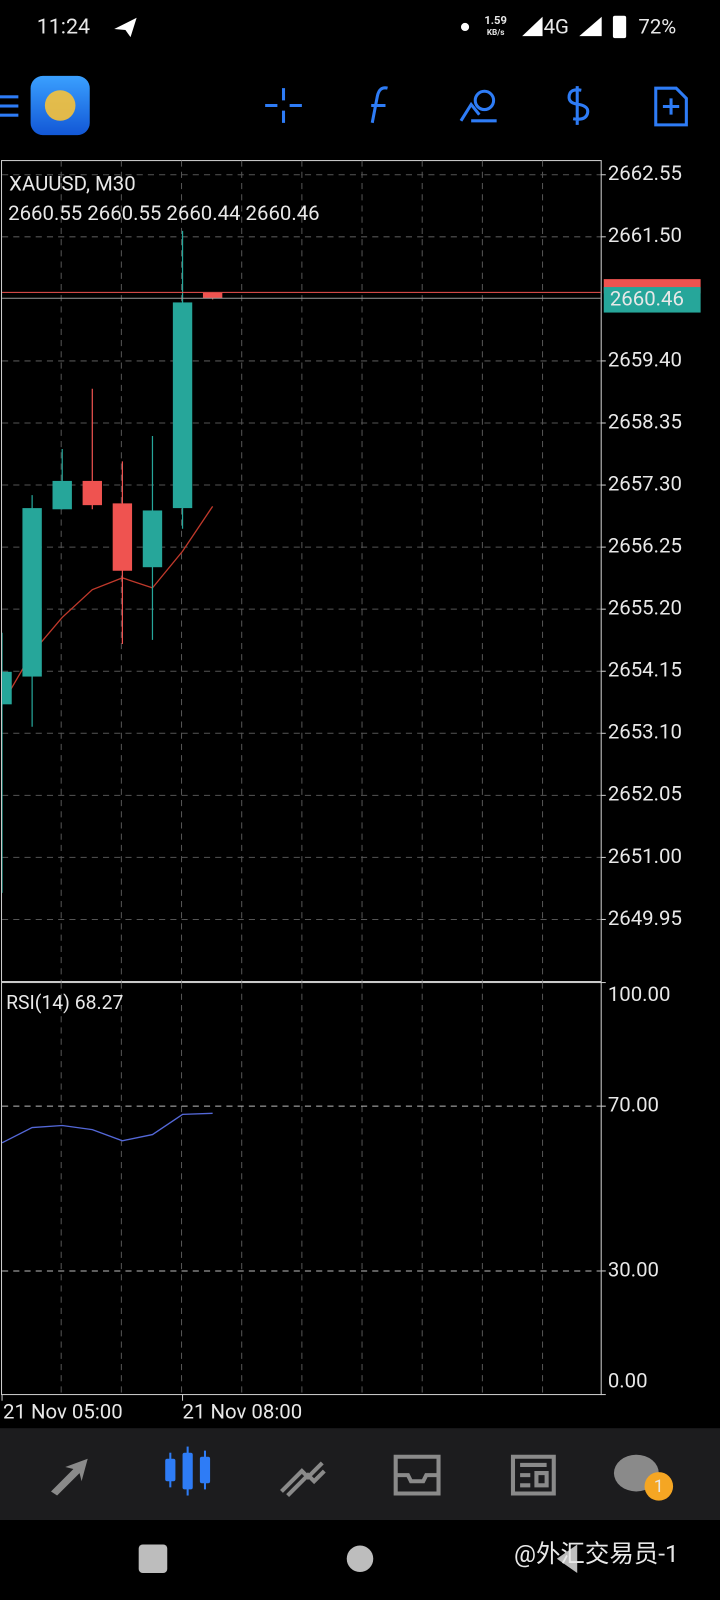  What do you see at coordinates (360, 1474) in the screenshot?
I see `bottom-nav` at bounding box center [360, 1474].